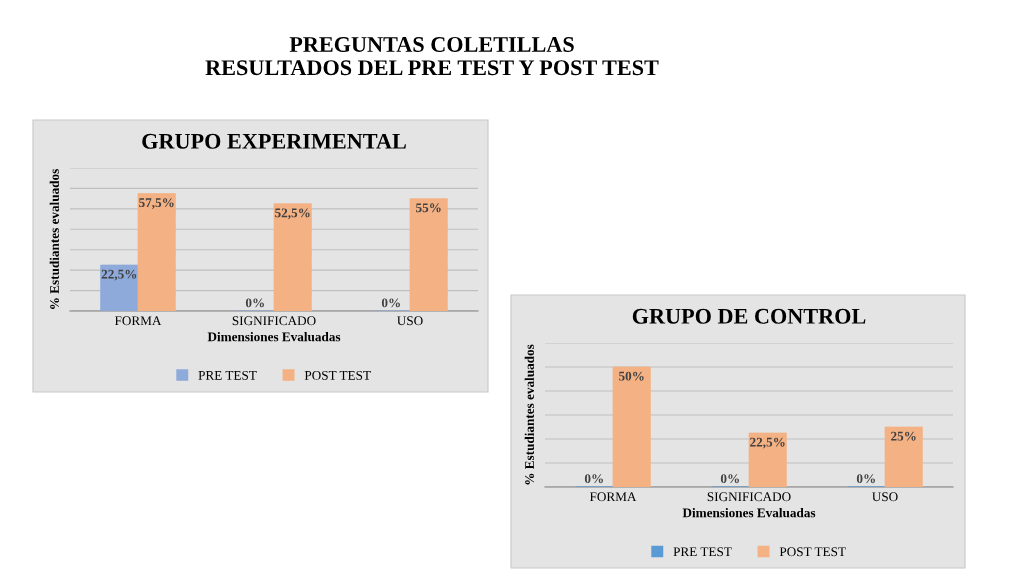 This screenshot has height=576, width=1024. I want to click on data-label: 50%, so click(631, 376).